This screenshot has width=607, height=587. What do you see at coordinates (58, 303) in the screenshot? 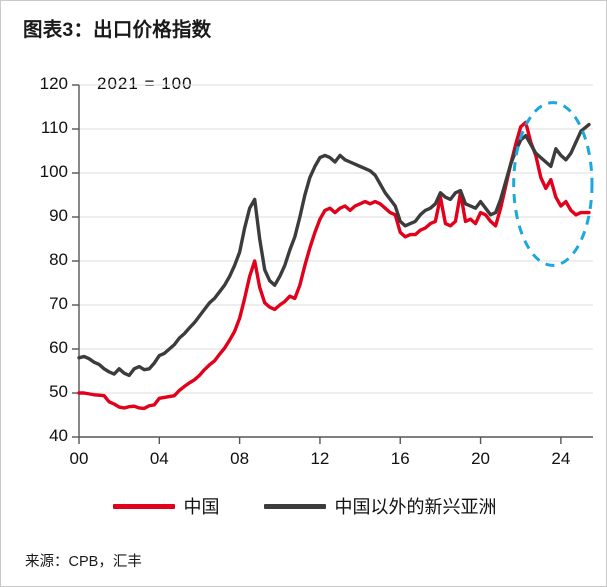
I see `y-axis-label: 70` at bounding box center [58, 303].